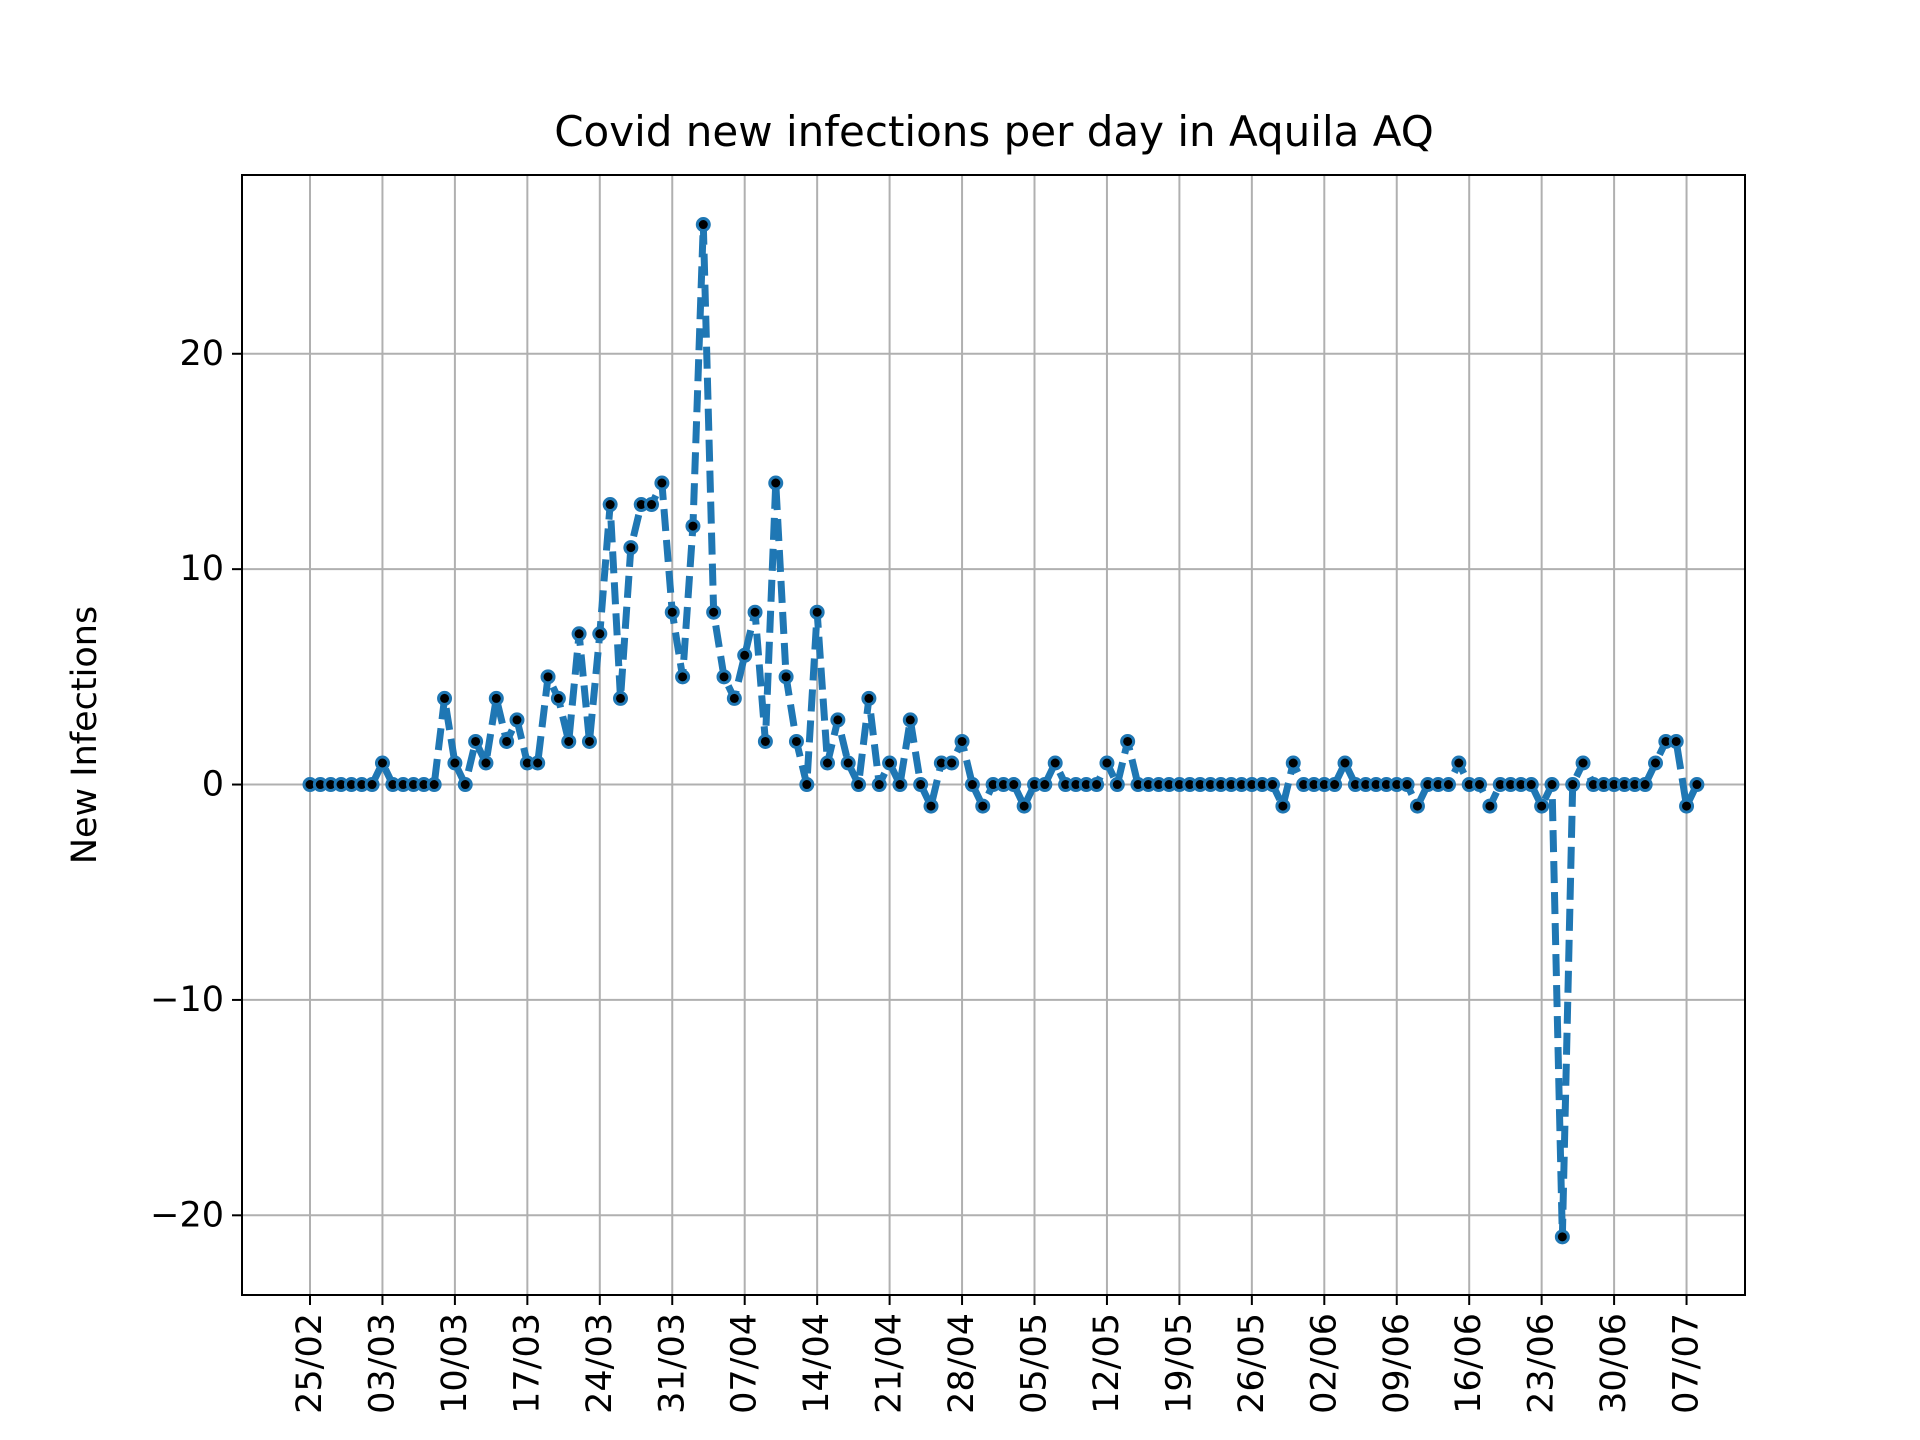  What do you see at coordinates (201, 354) in the screenshot?
I see `y-tick-label: 20` at bounding box center [201, 354].